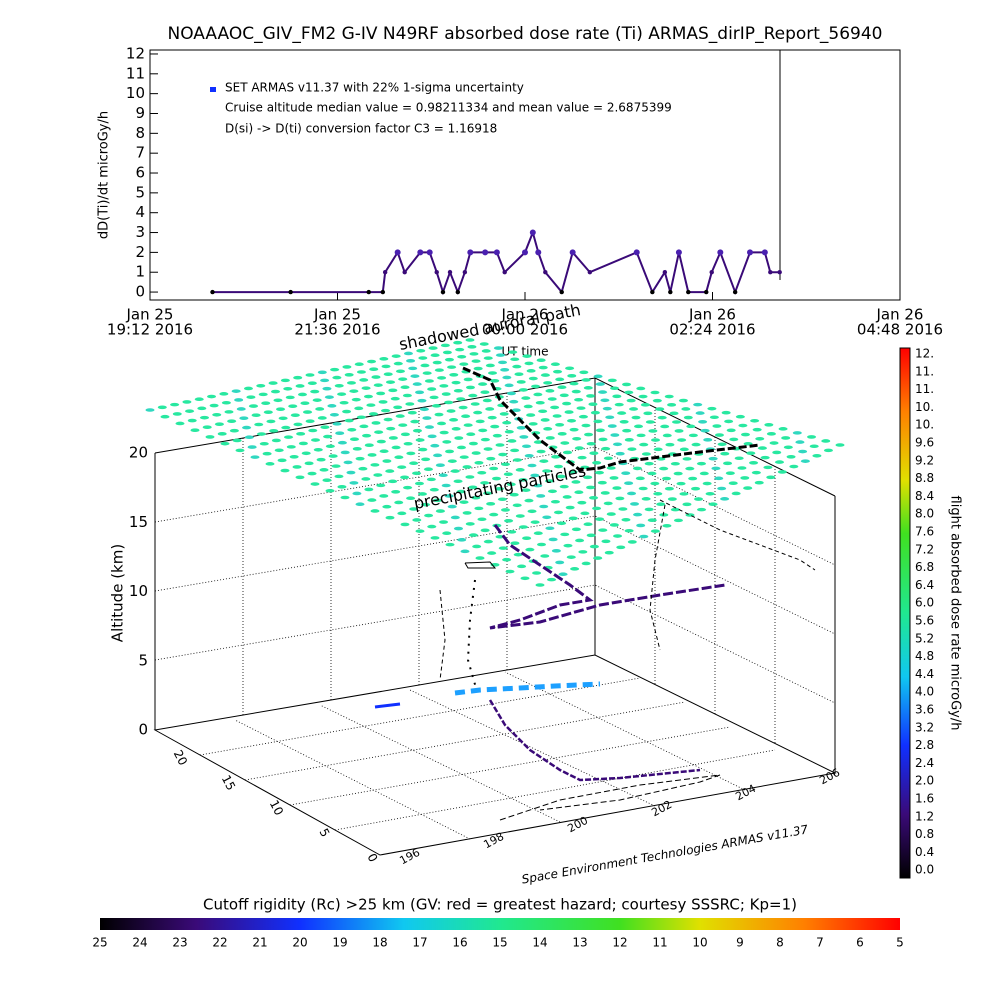  I want to click on colorbar-tick-label: 0.4, so click(924, 852).